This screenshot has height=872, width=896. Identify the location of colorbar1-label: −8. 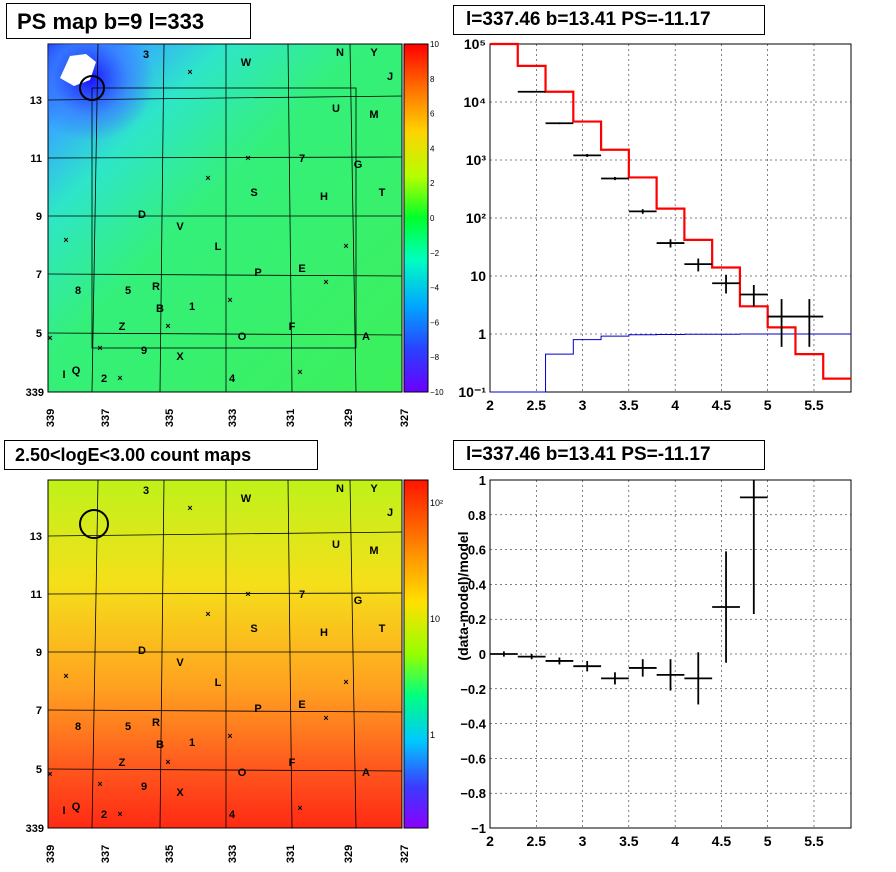
(435, 357).